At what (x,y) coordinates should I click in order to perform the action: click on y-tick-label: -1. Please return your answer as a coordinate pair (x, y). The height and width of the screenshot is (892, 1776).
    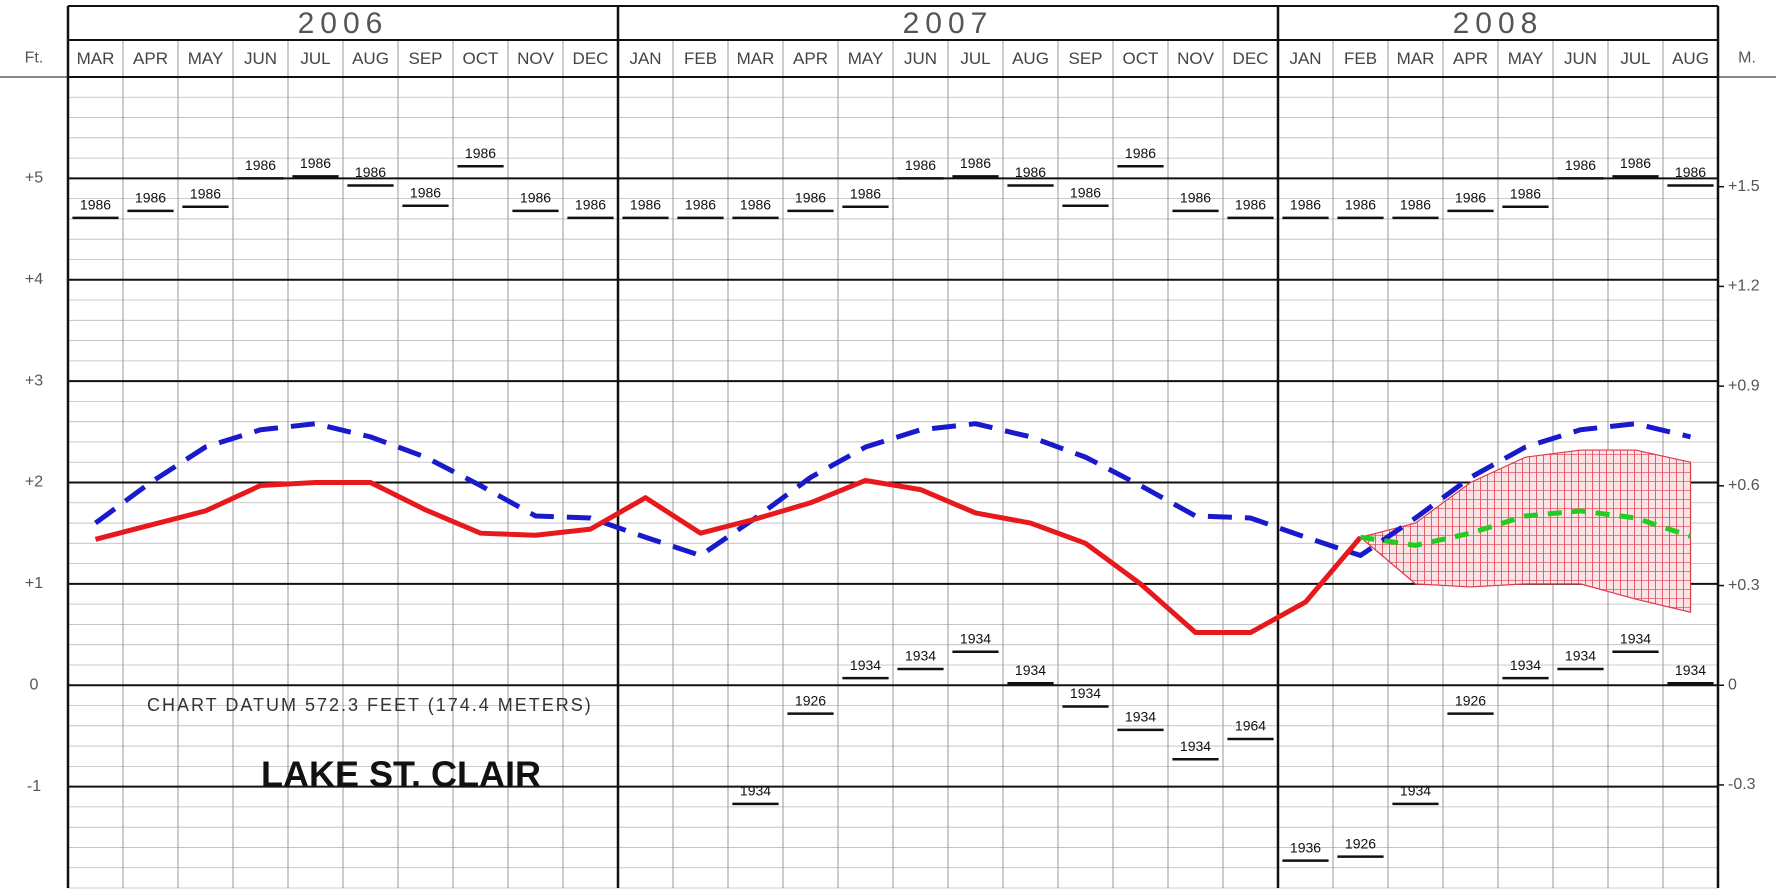
    Looking at the image, I should click on (34, 786).